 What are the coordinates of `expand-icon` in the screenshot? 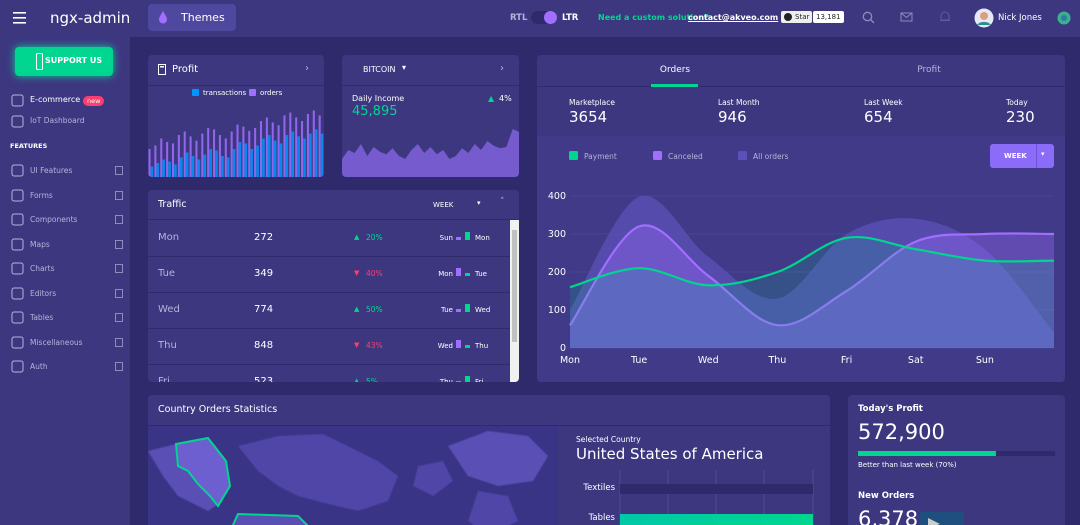 It's located at (119, 293).